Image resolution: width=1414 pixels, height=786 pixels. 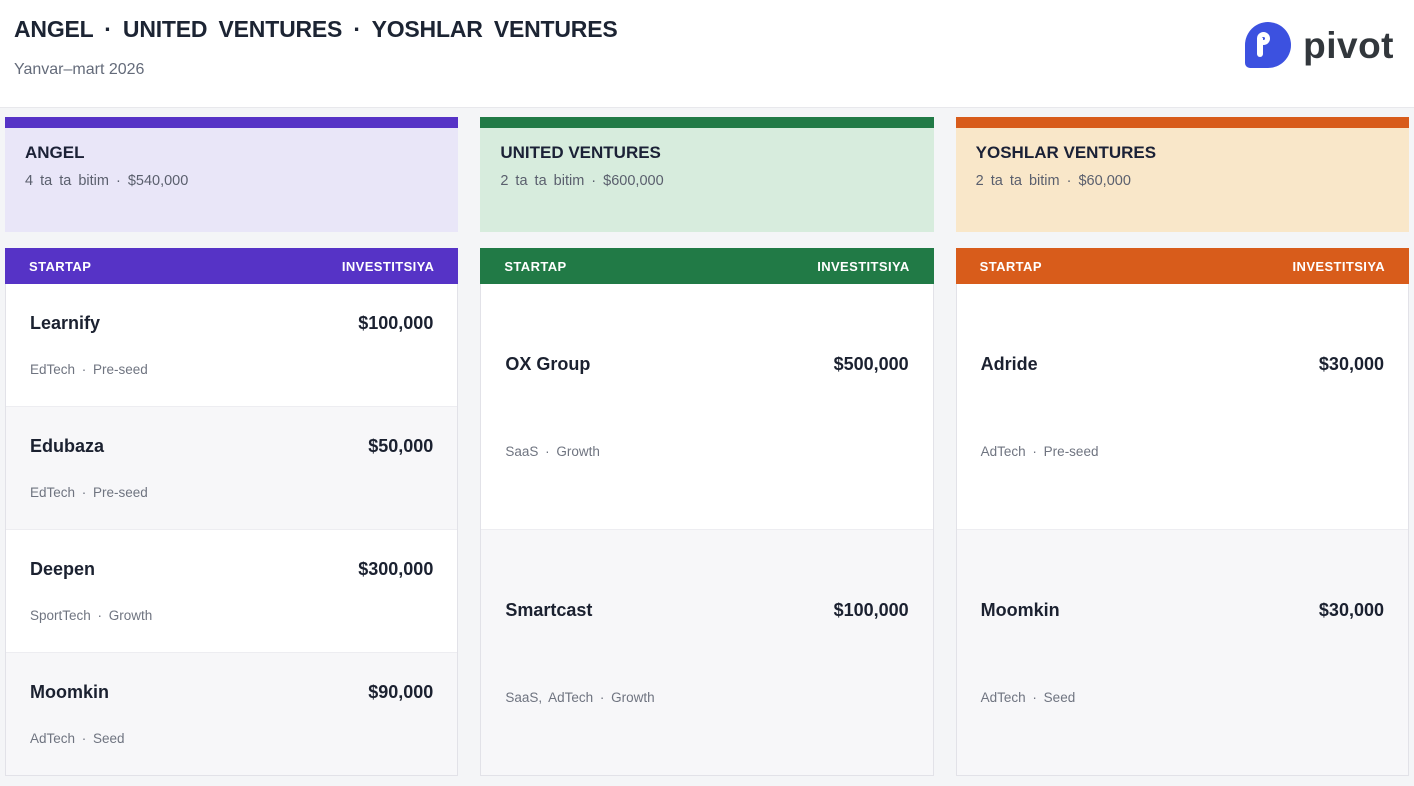 I want to click on pivot-logo: pivot, so click(x=1319, y=45).